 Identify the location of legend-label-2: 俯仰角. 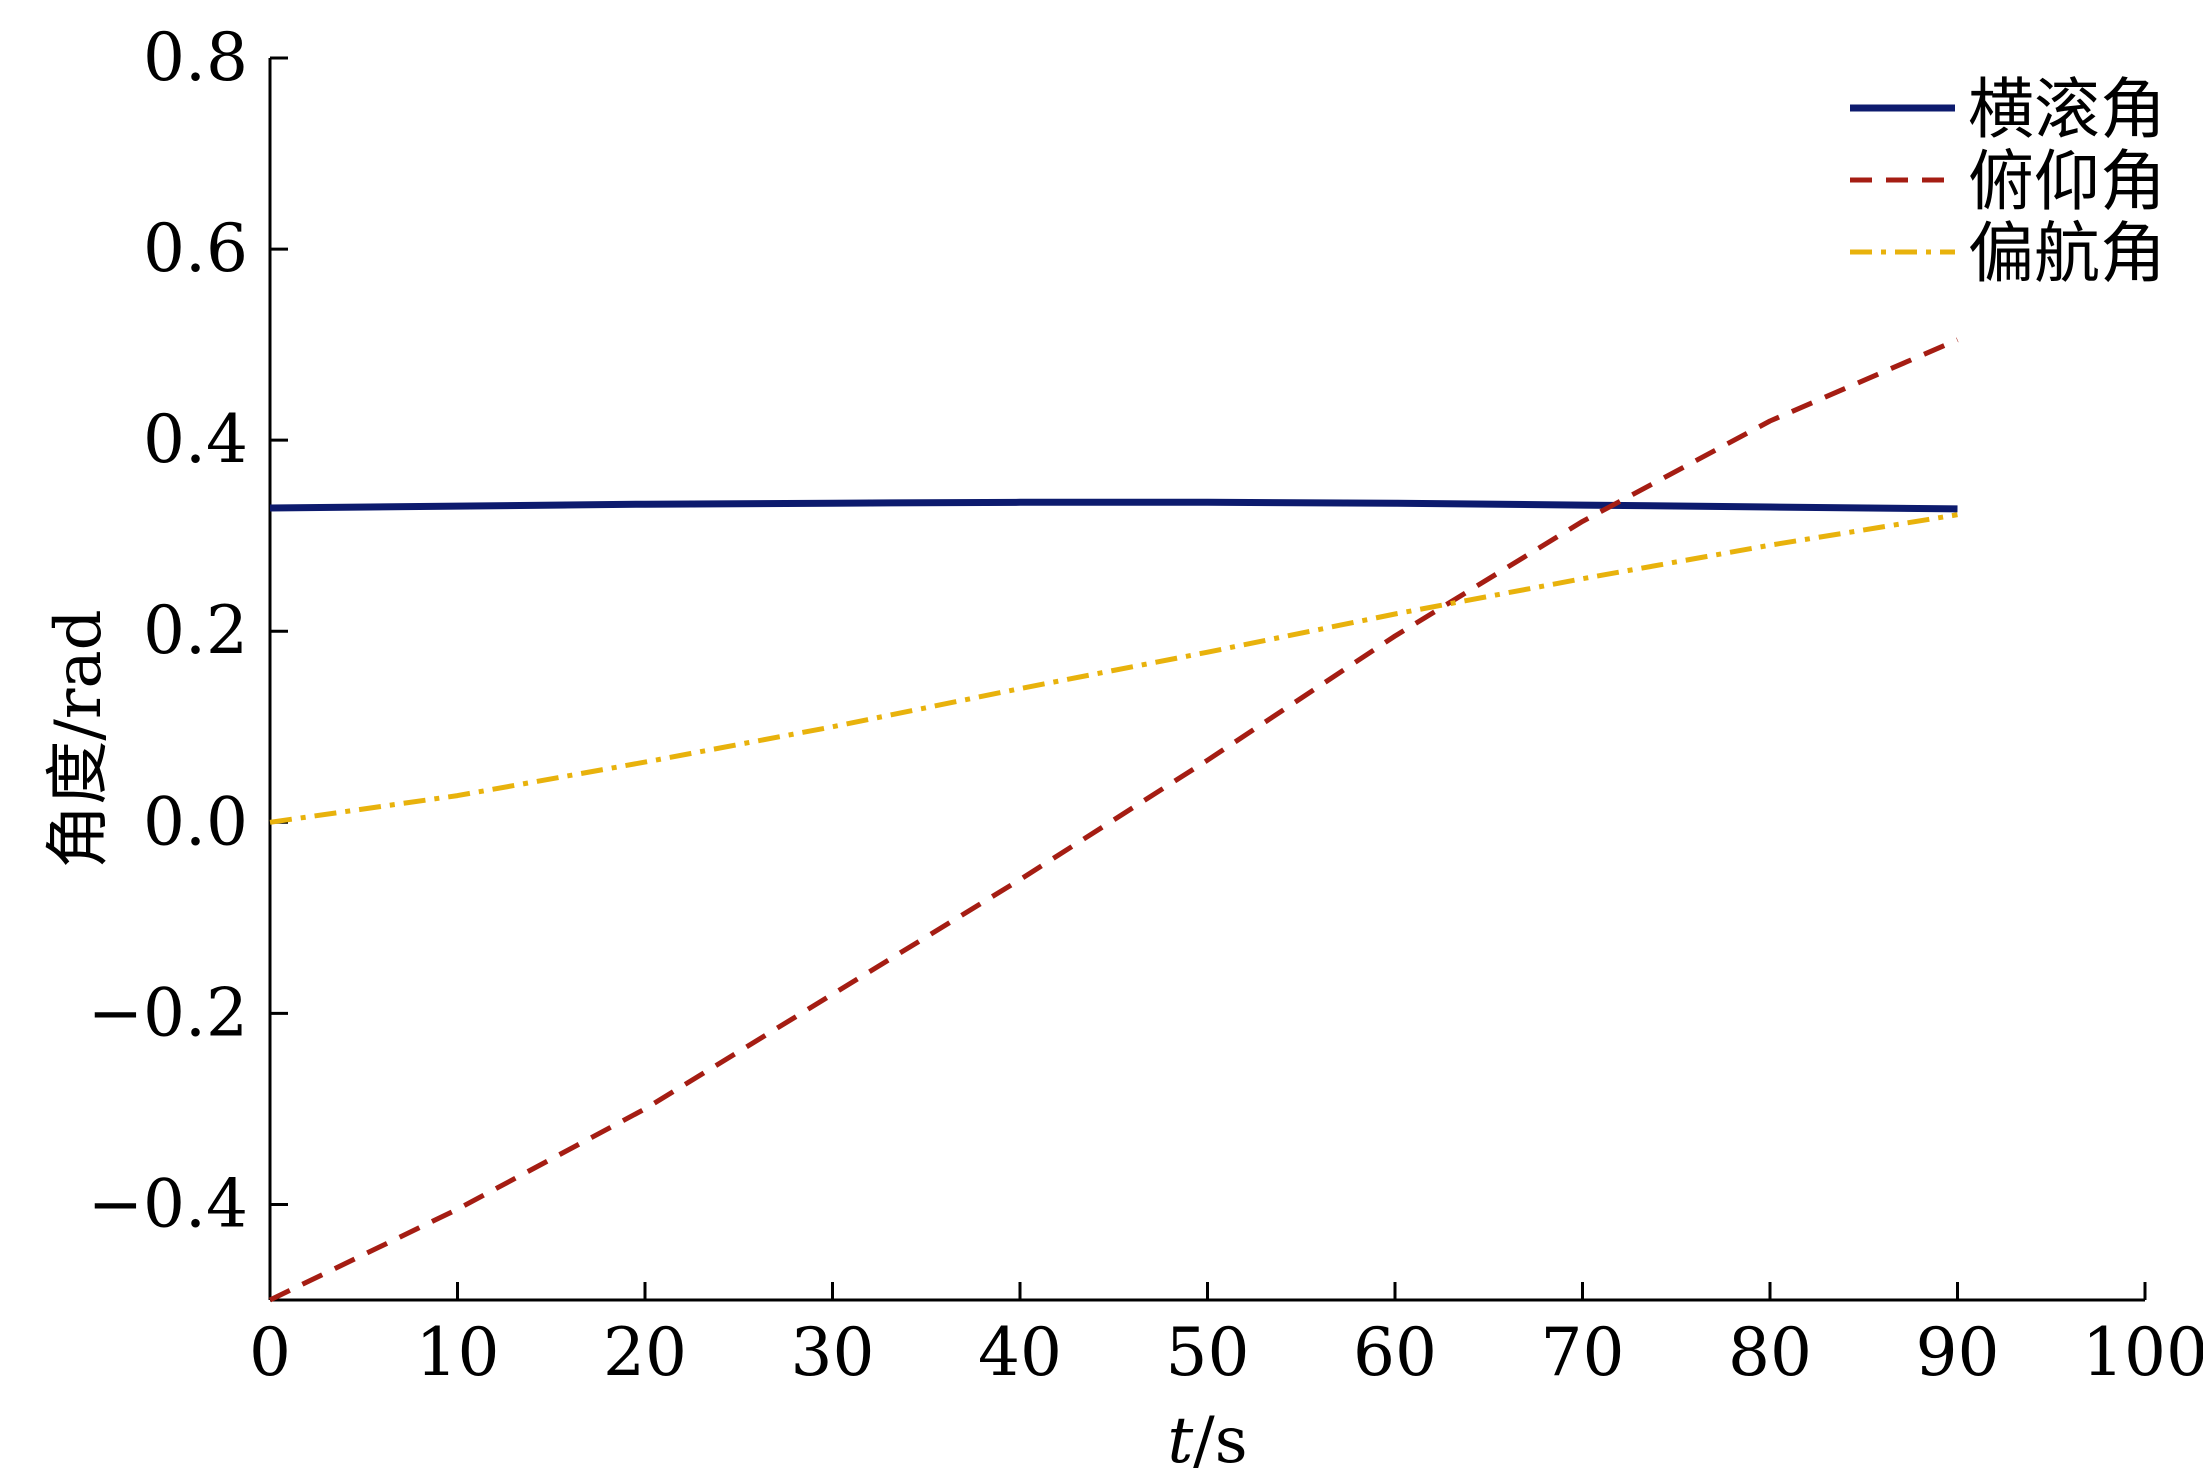
(2067, 181).